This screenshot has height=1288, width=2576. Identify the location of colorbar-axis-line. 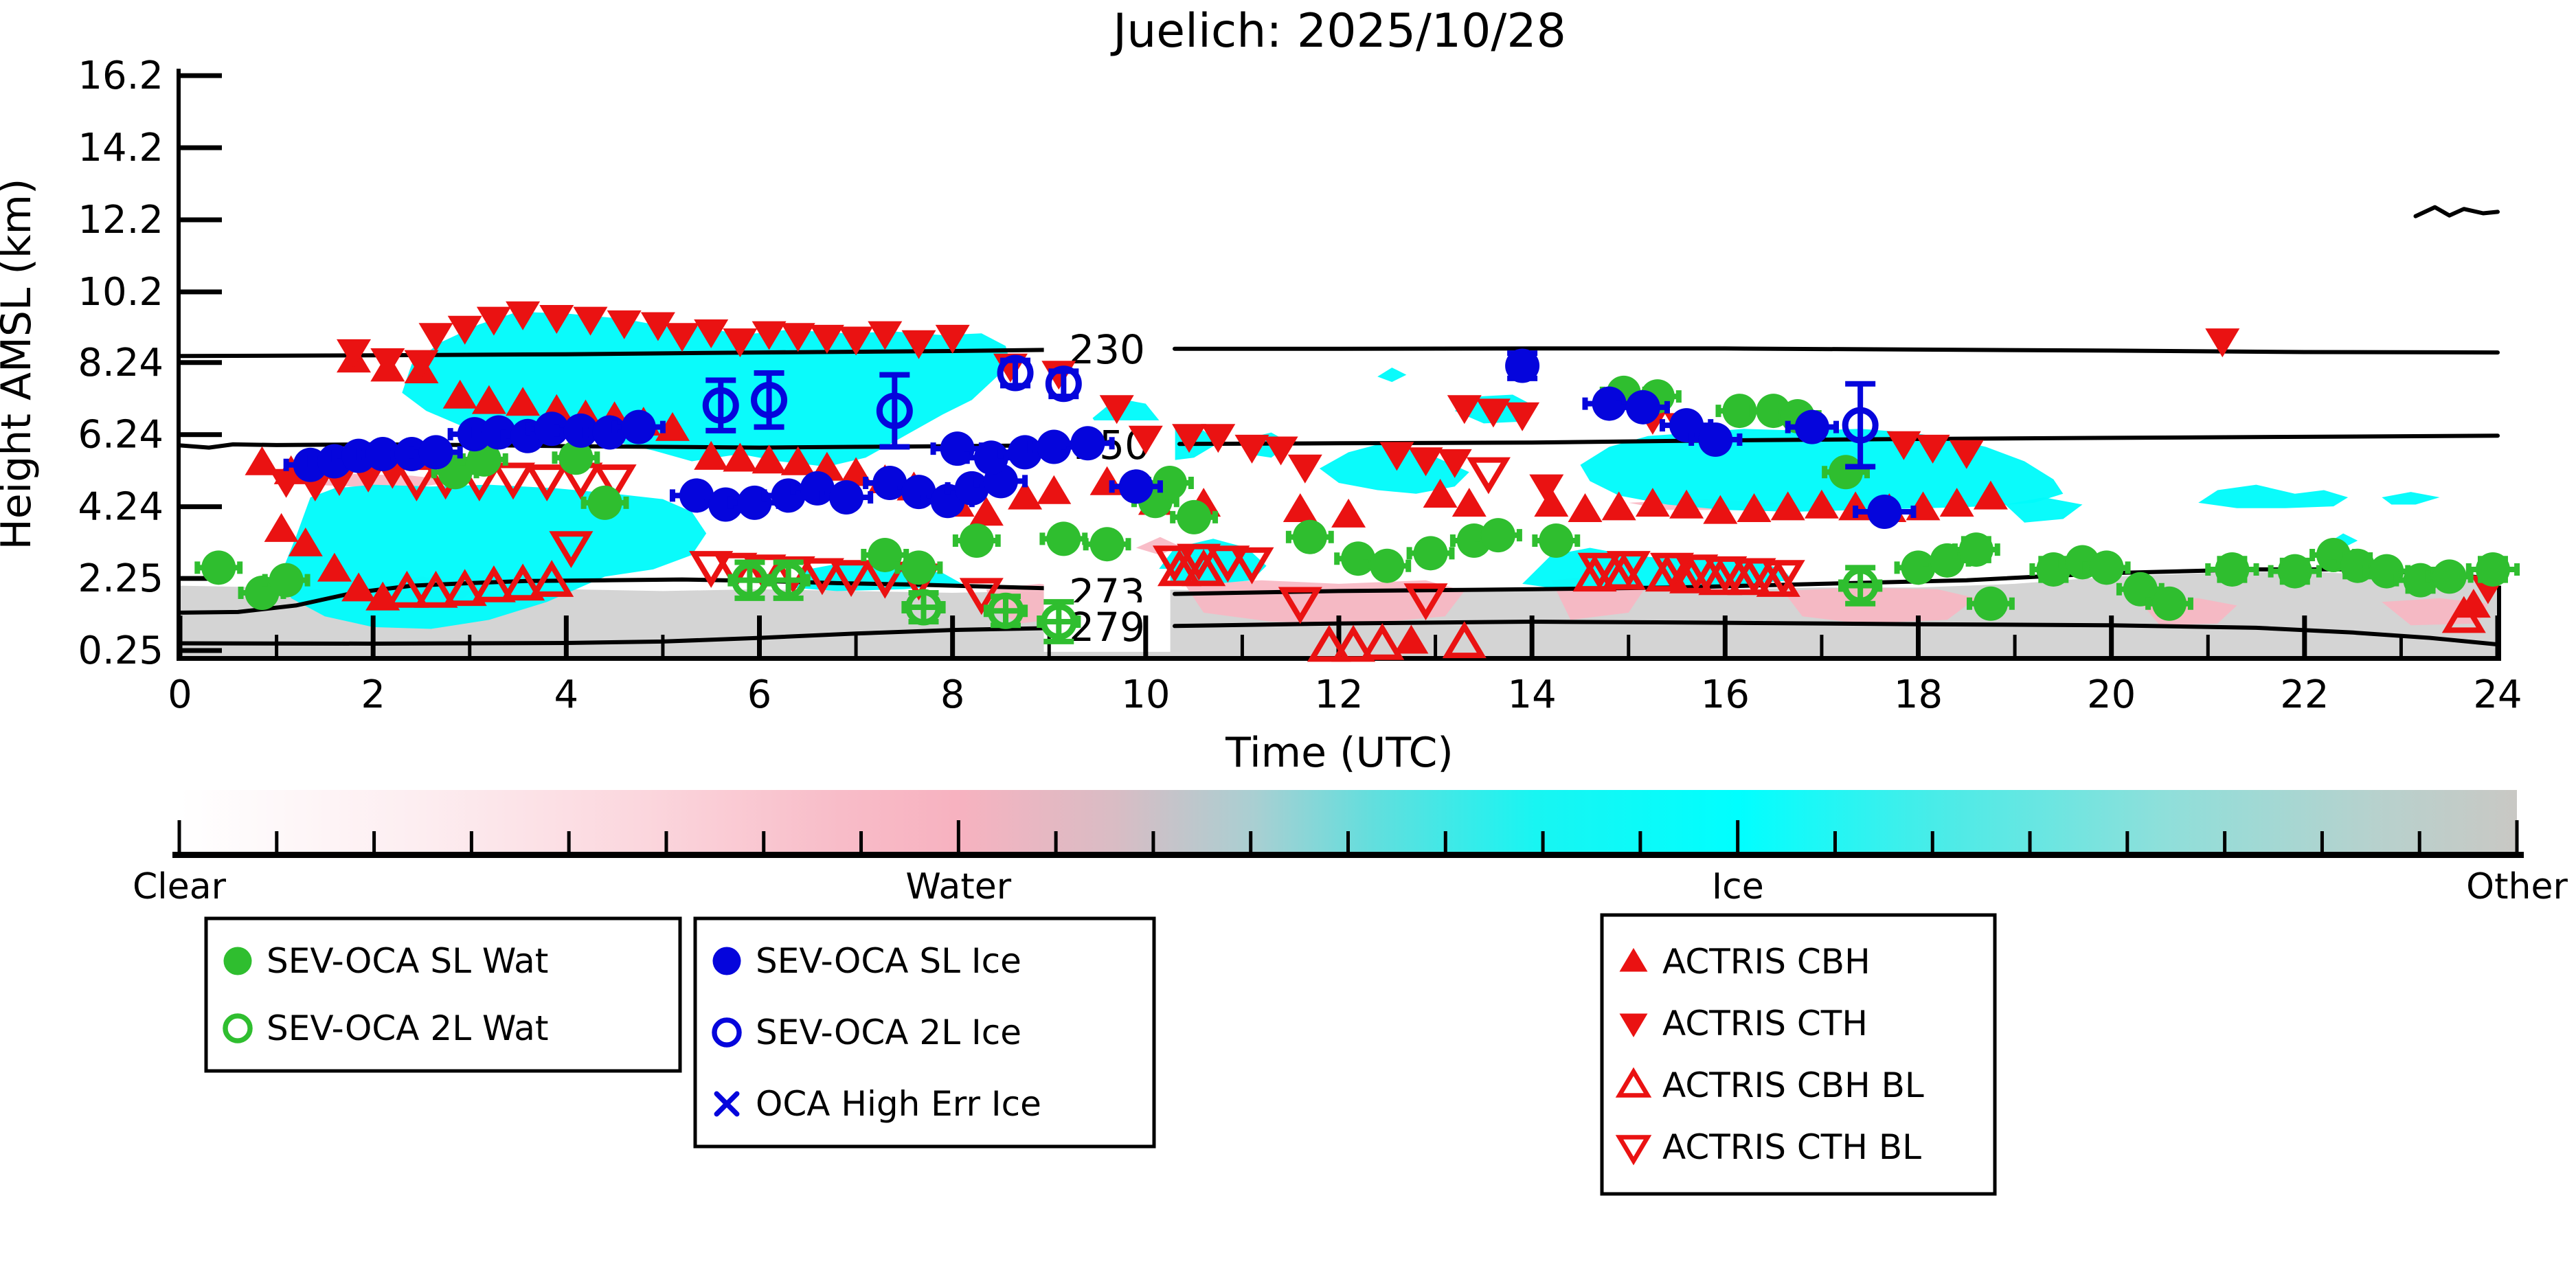
(1348, 855).